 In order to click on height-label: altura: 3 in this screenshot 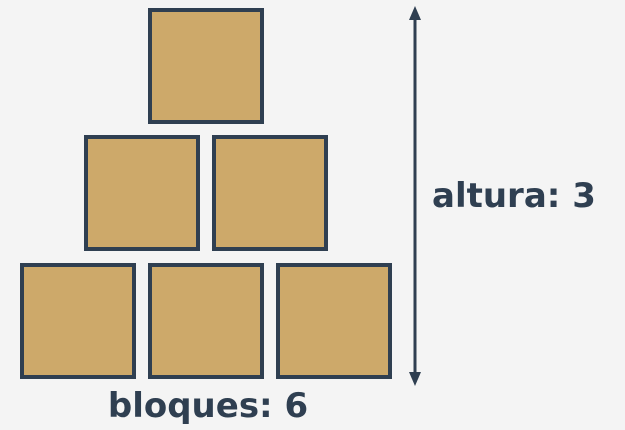, I will do `click(514, 196)`.